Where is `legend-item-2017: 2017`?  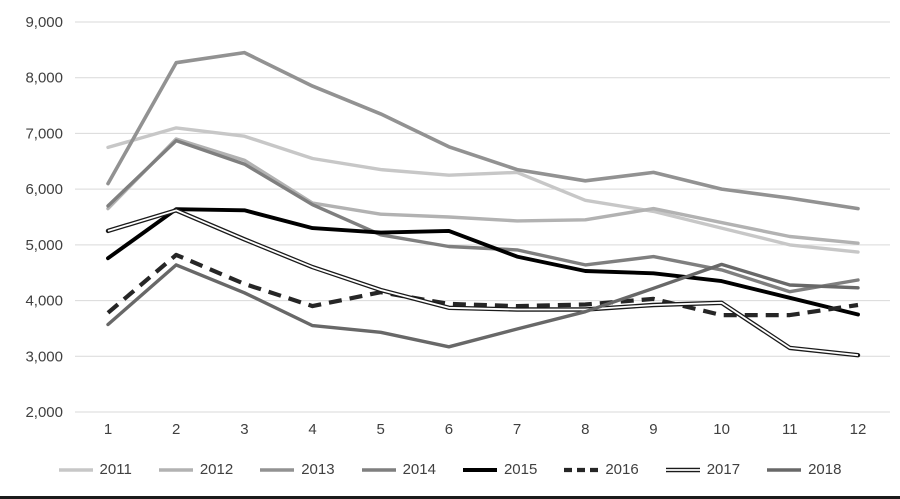 legend-item-2017: 2017 is located at coordinates (703, 469).